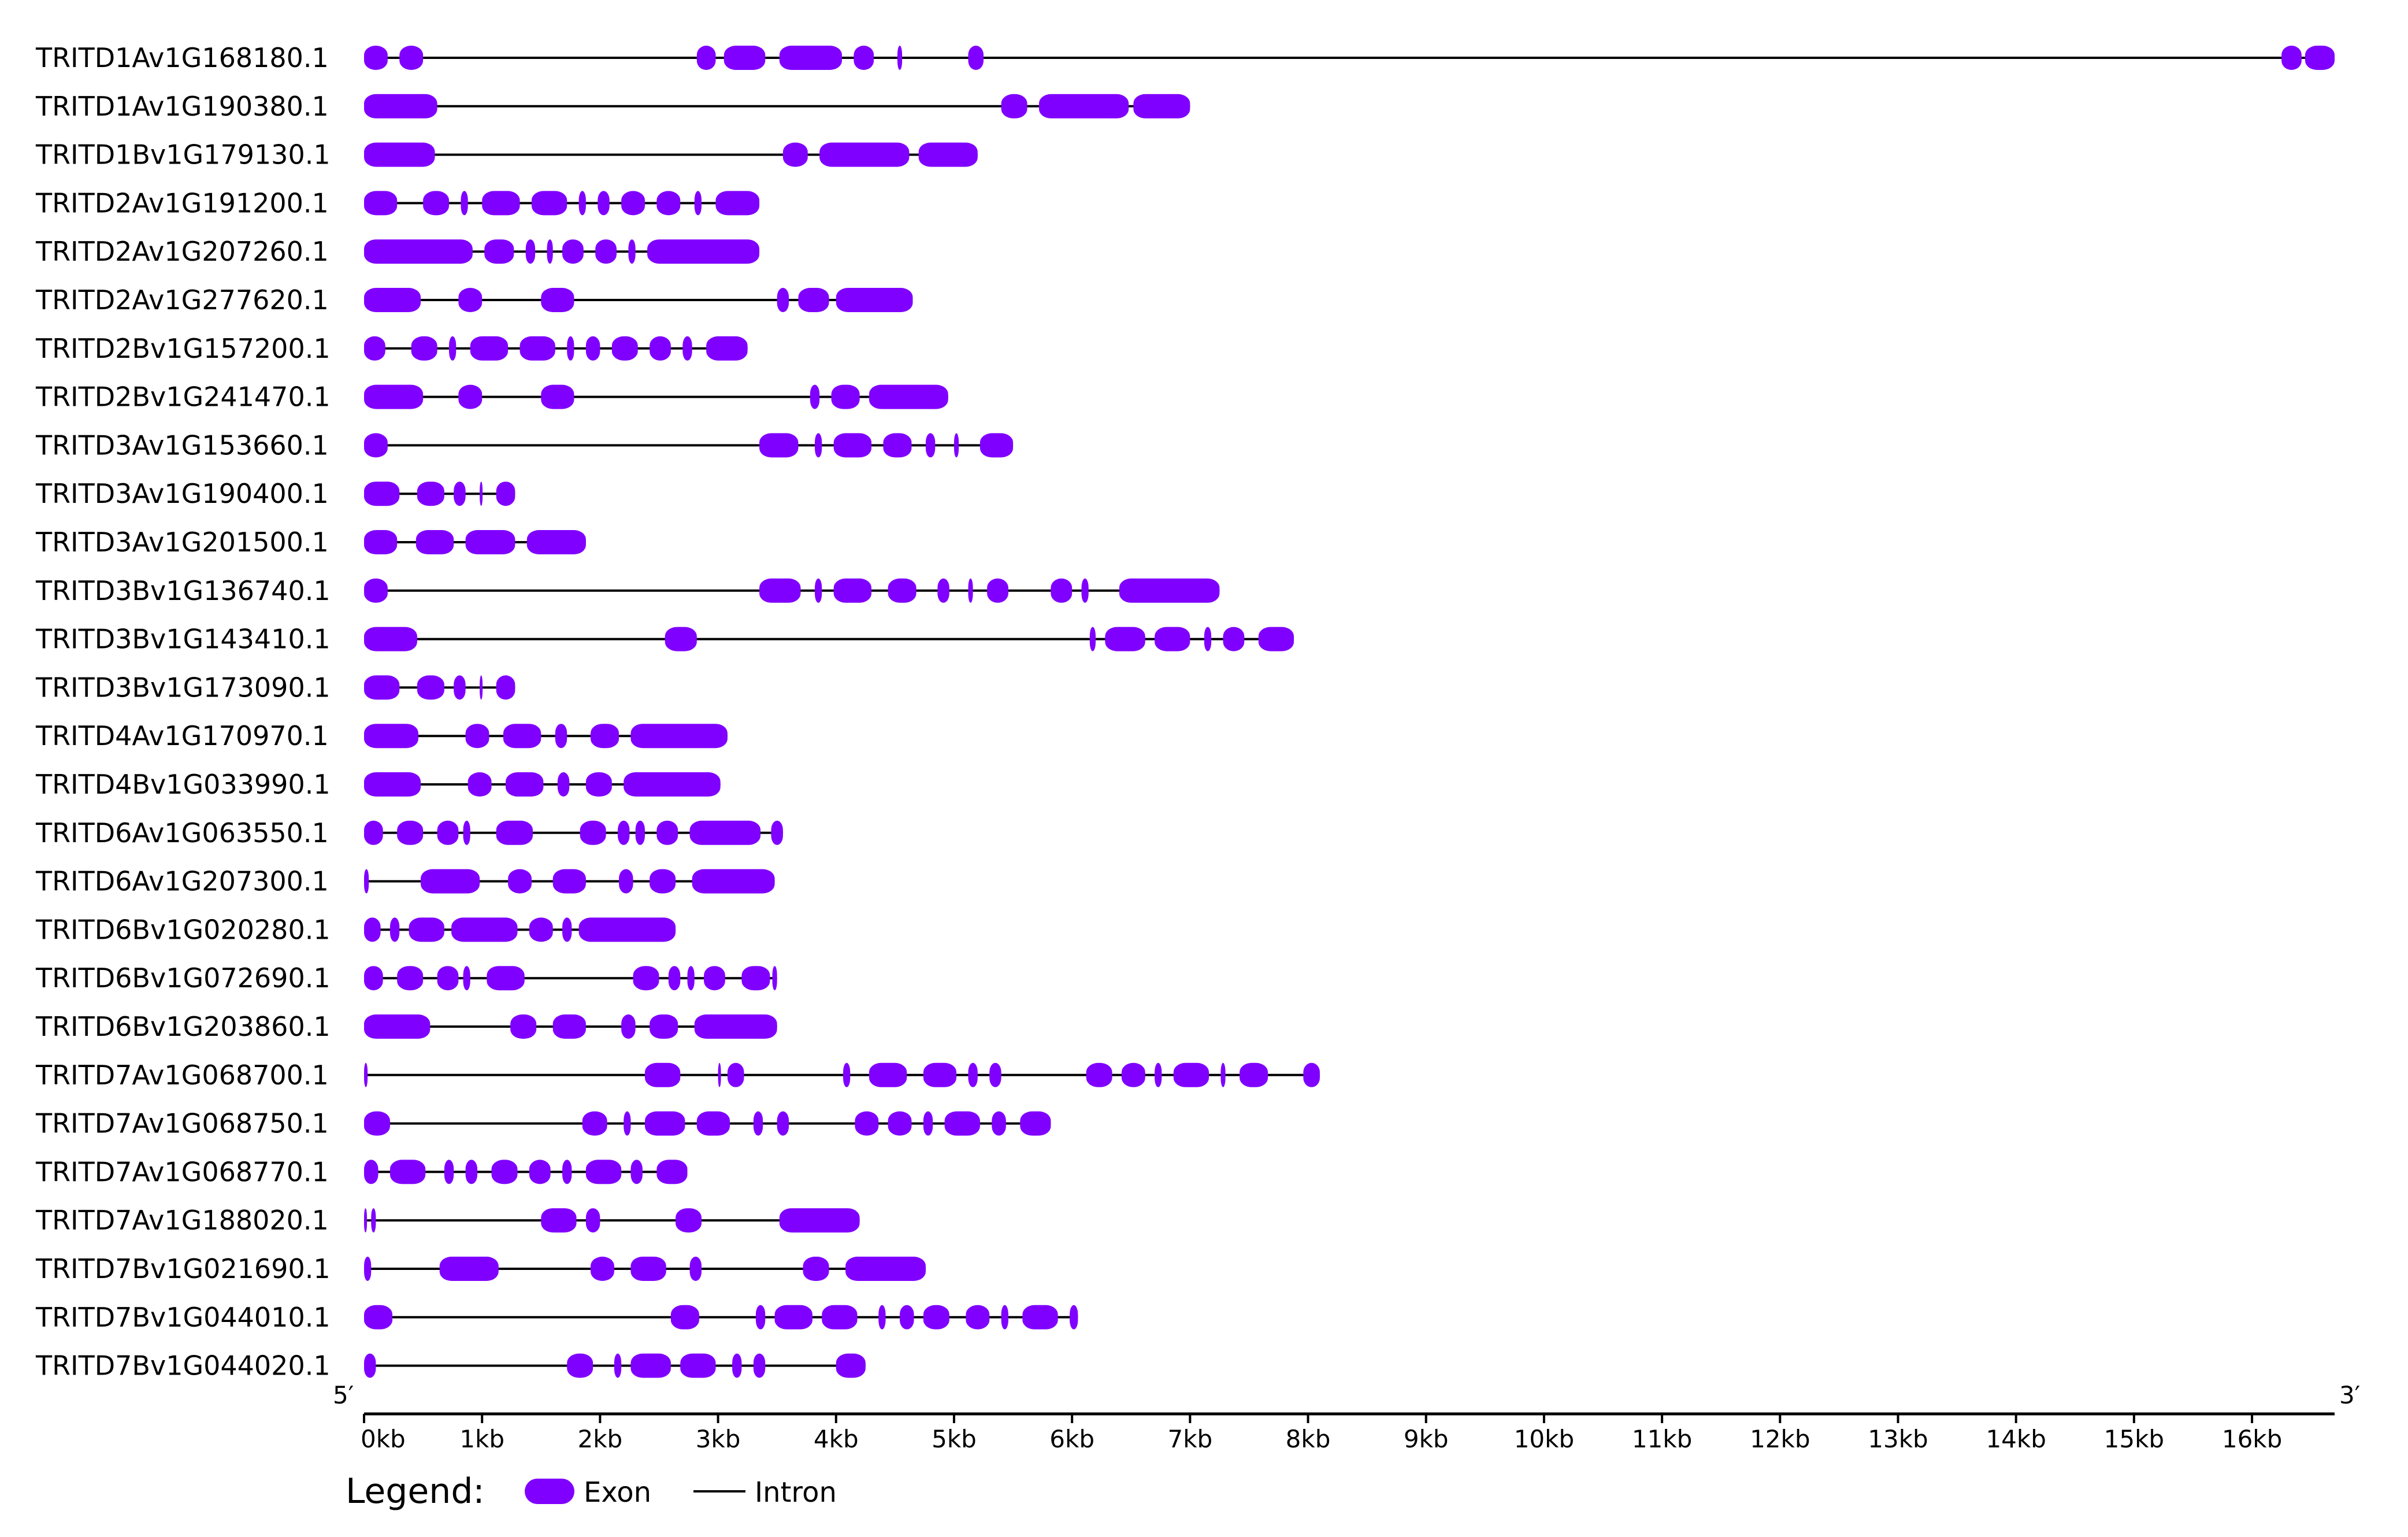 The image size is (2408, 1537). What do you see at coordinates (183, 1366) in the screenshot?
I see `gene-name-label: TRITD7Bv1G044020.1` at bounding box center [183, 1366].